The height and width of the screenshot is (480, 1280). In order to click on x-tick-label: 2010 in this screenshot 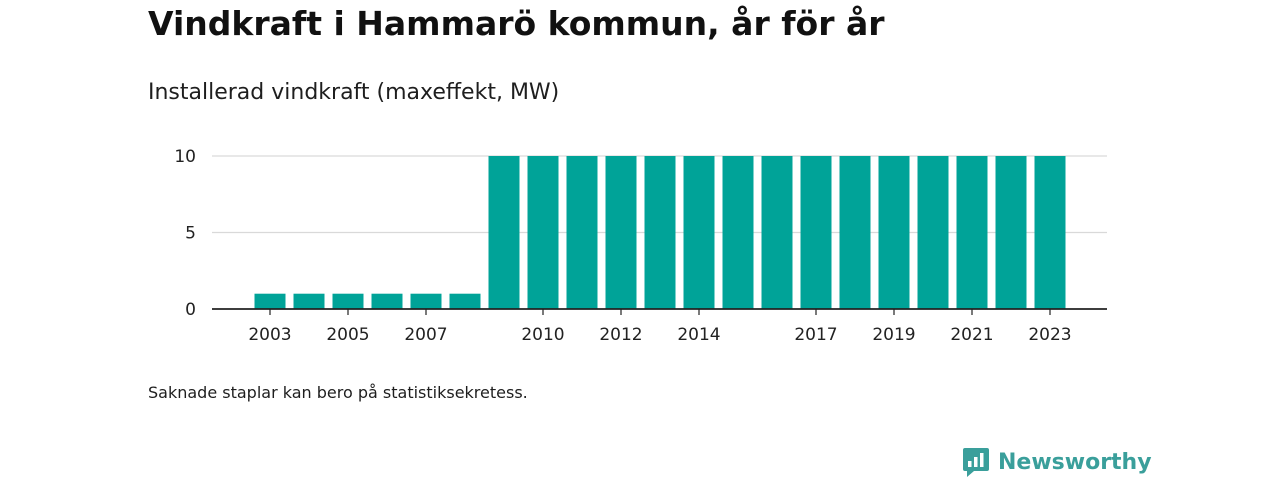, I will do `click(542, 335)`.